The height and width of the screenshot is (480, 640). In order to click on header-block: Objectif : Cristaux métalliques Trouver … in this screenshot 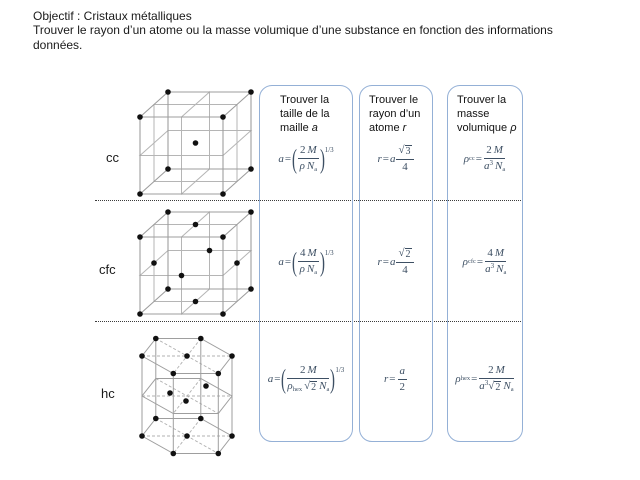, I will do `click(305, 30)`.